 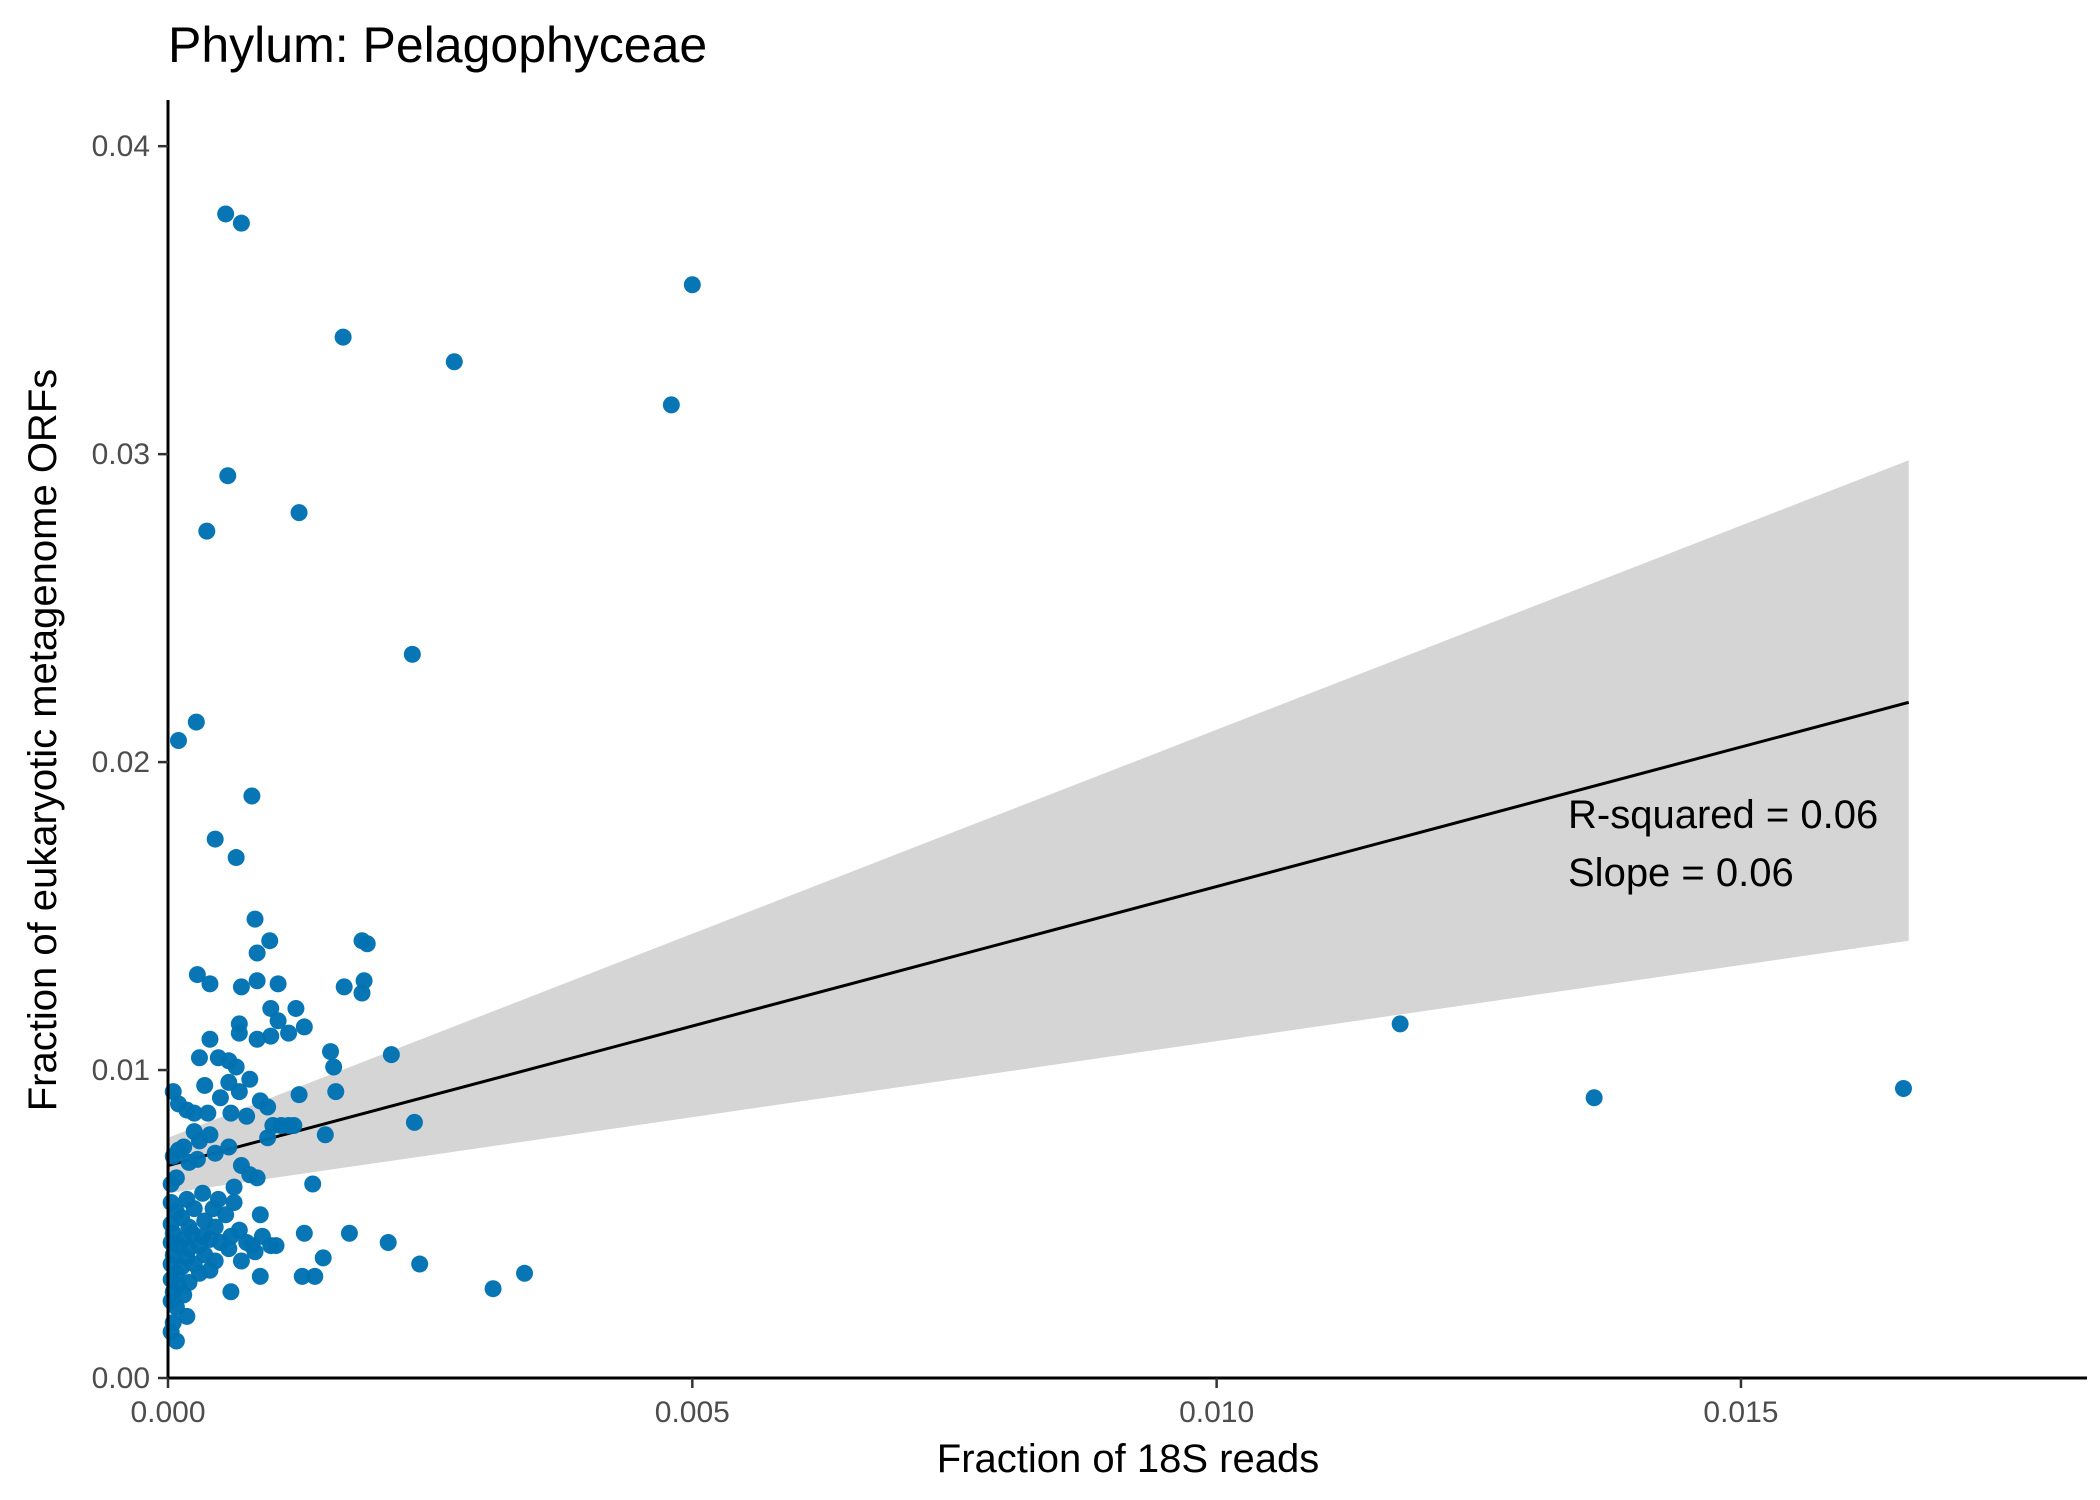 What do you see at coordinates (43, 740) in the screenshot?
I see `y-axis-title: Fraction of eukaryotic metagenome ORFs` at bounding box center [43, 740].